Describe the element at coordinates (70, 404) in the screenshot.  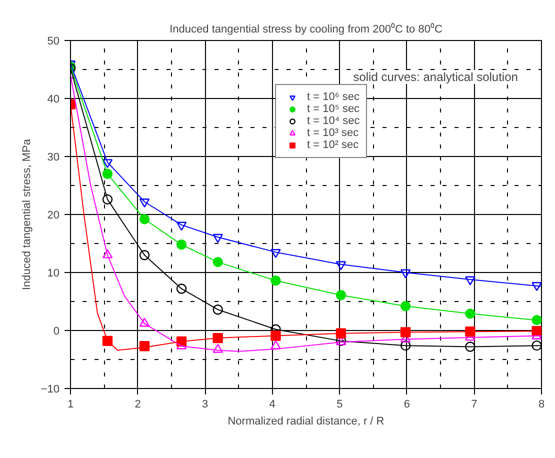
I see `x-tick-label: 1` at that location.